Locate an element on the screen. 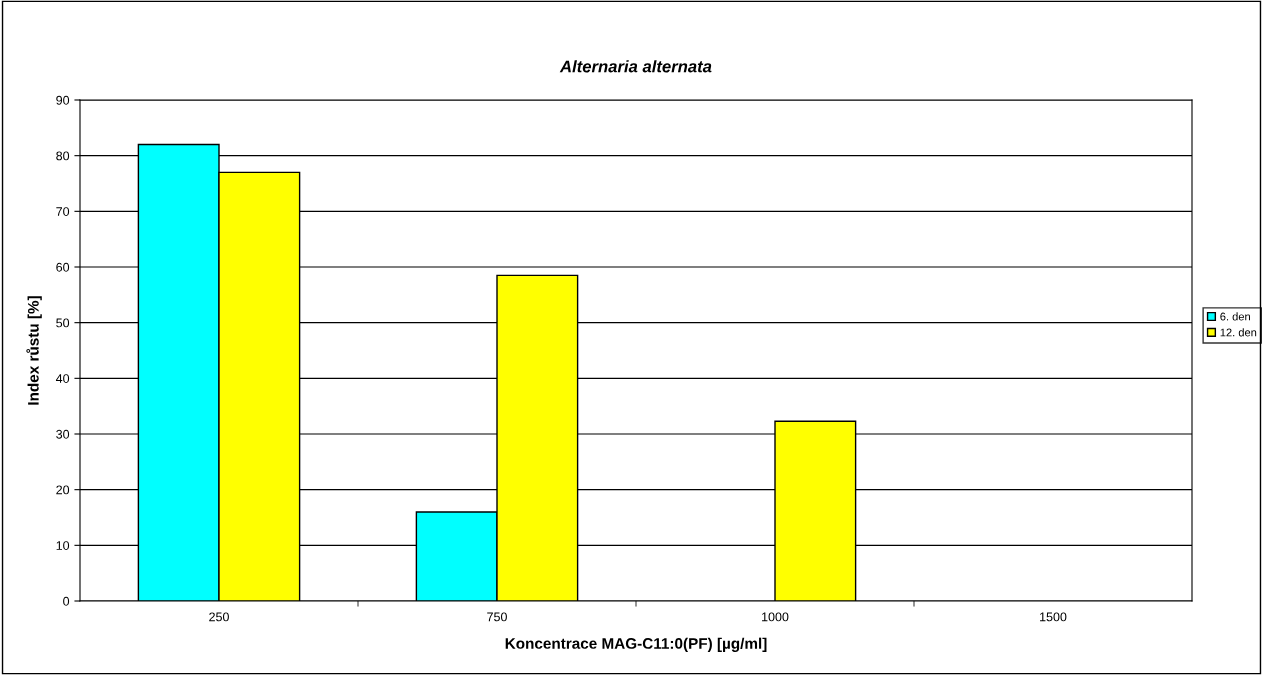 This screenshot has width=1263, height=675. x-tick-label: 750 is located at coordinates (497, 617).